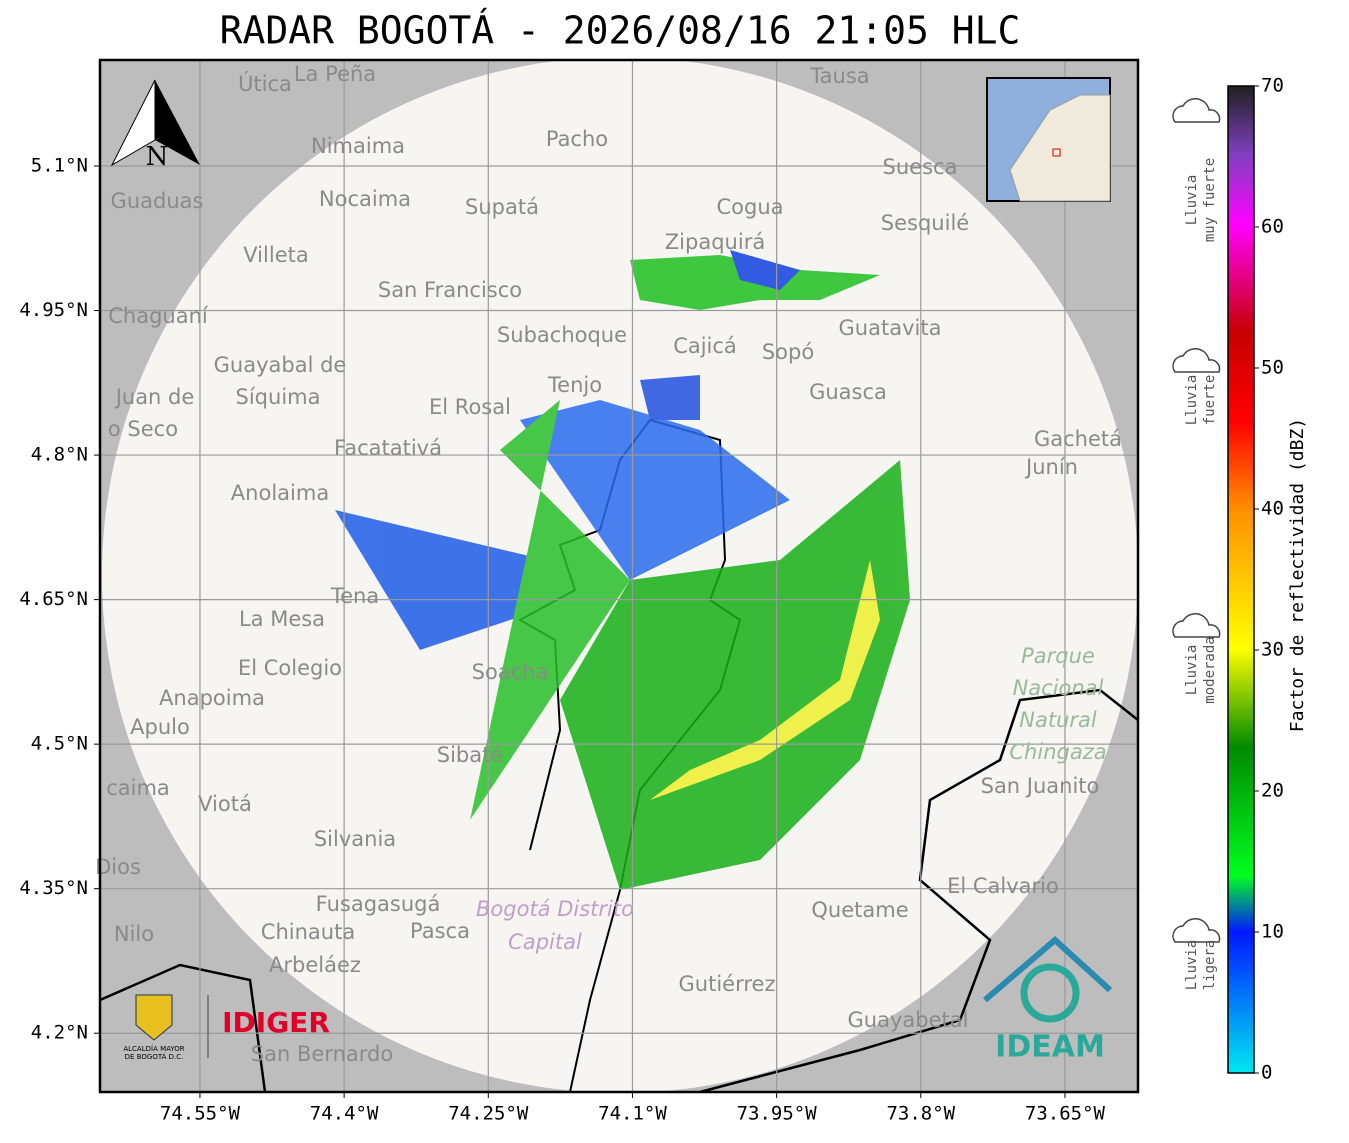 This screenshot has height=1143, width=1349. Describe the element at coordinates (225, 804) in the screenshot. I see `place: Viotá` at that location.